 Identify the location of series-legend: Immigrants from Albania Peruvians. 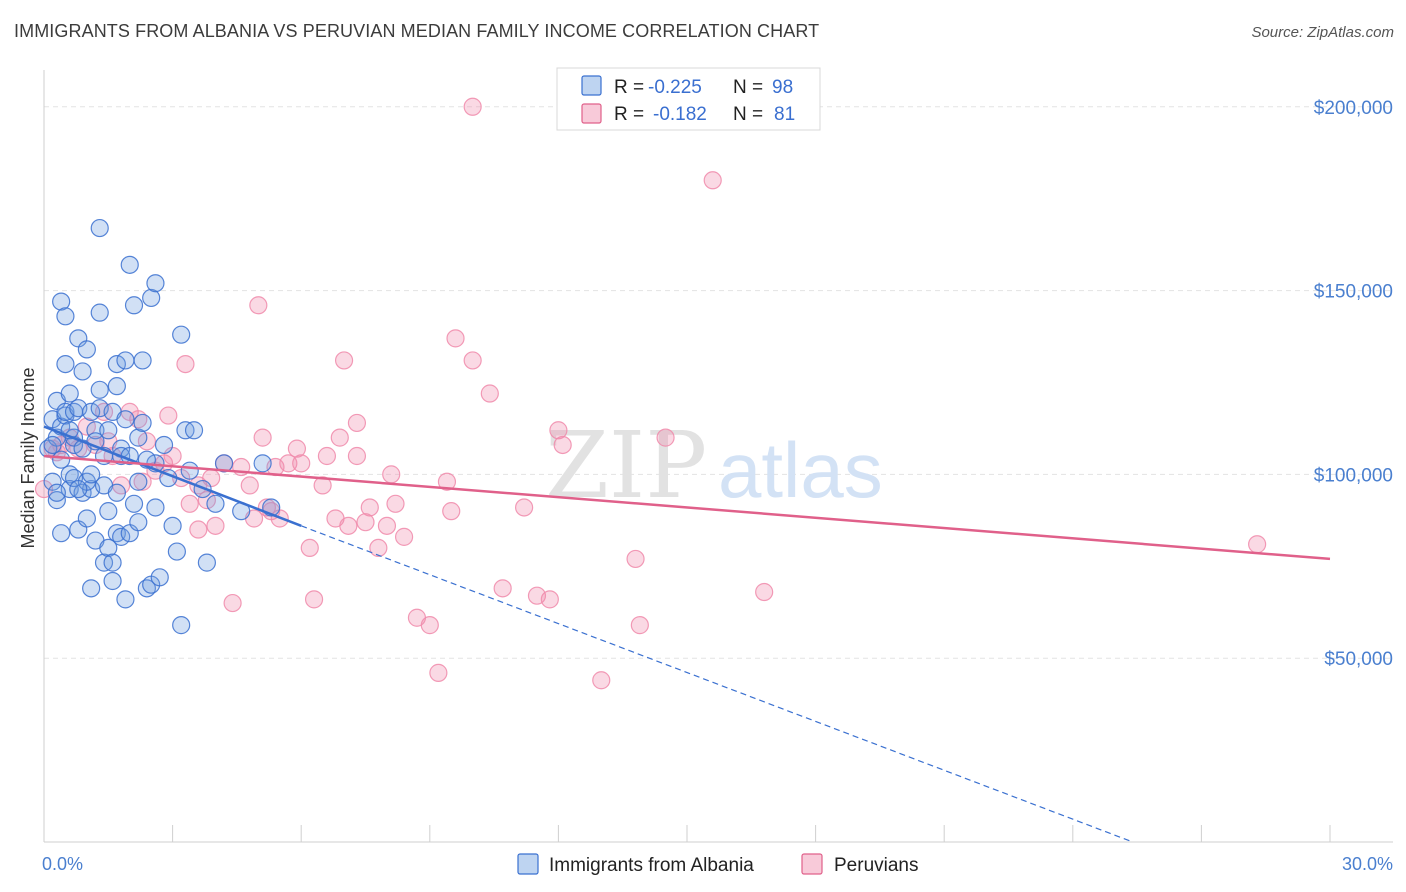
(718, 864).